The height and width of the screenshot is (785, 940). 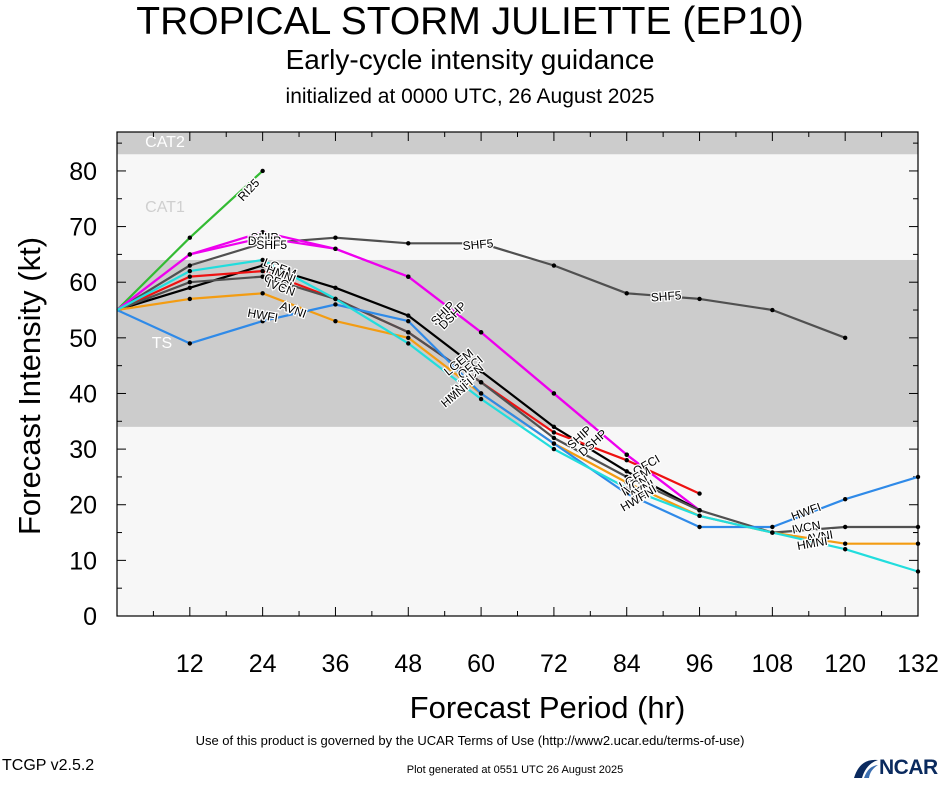 What do you see at coordinates (408, 664) in the screenshot?
I see `x-tick-label: 48` at bounding box center [408, 664].